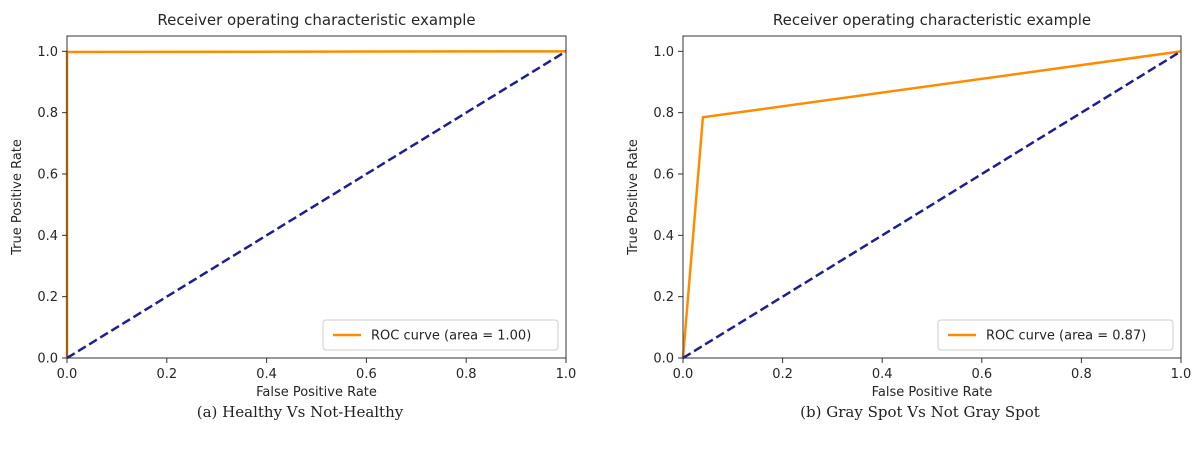 The width and height of the screenshot is (1199, 454). Describe the element at coordinates (920, 412) in the screenshot. I see `caption-b: (b) Gray Spot Vs Not Gray Spot` at that location.